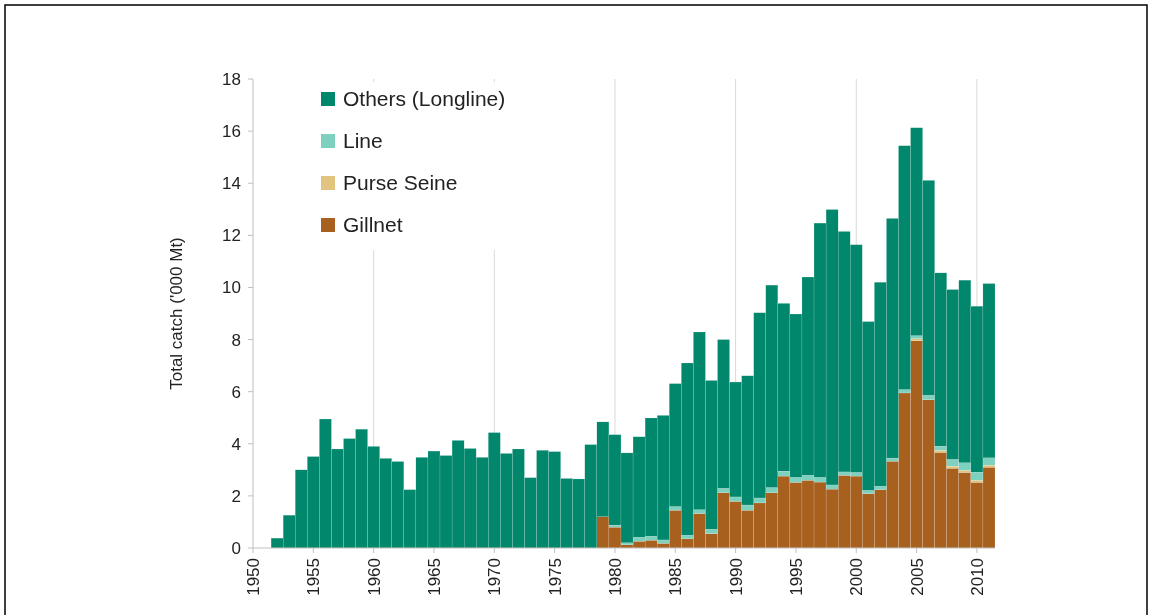 This screenshot has width=1152, height=615. I want to click on x-tick-label: 1980, so click(615, 577).